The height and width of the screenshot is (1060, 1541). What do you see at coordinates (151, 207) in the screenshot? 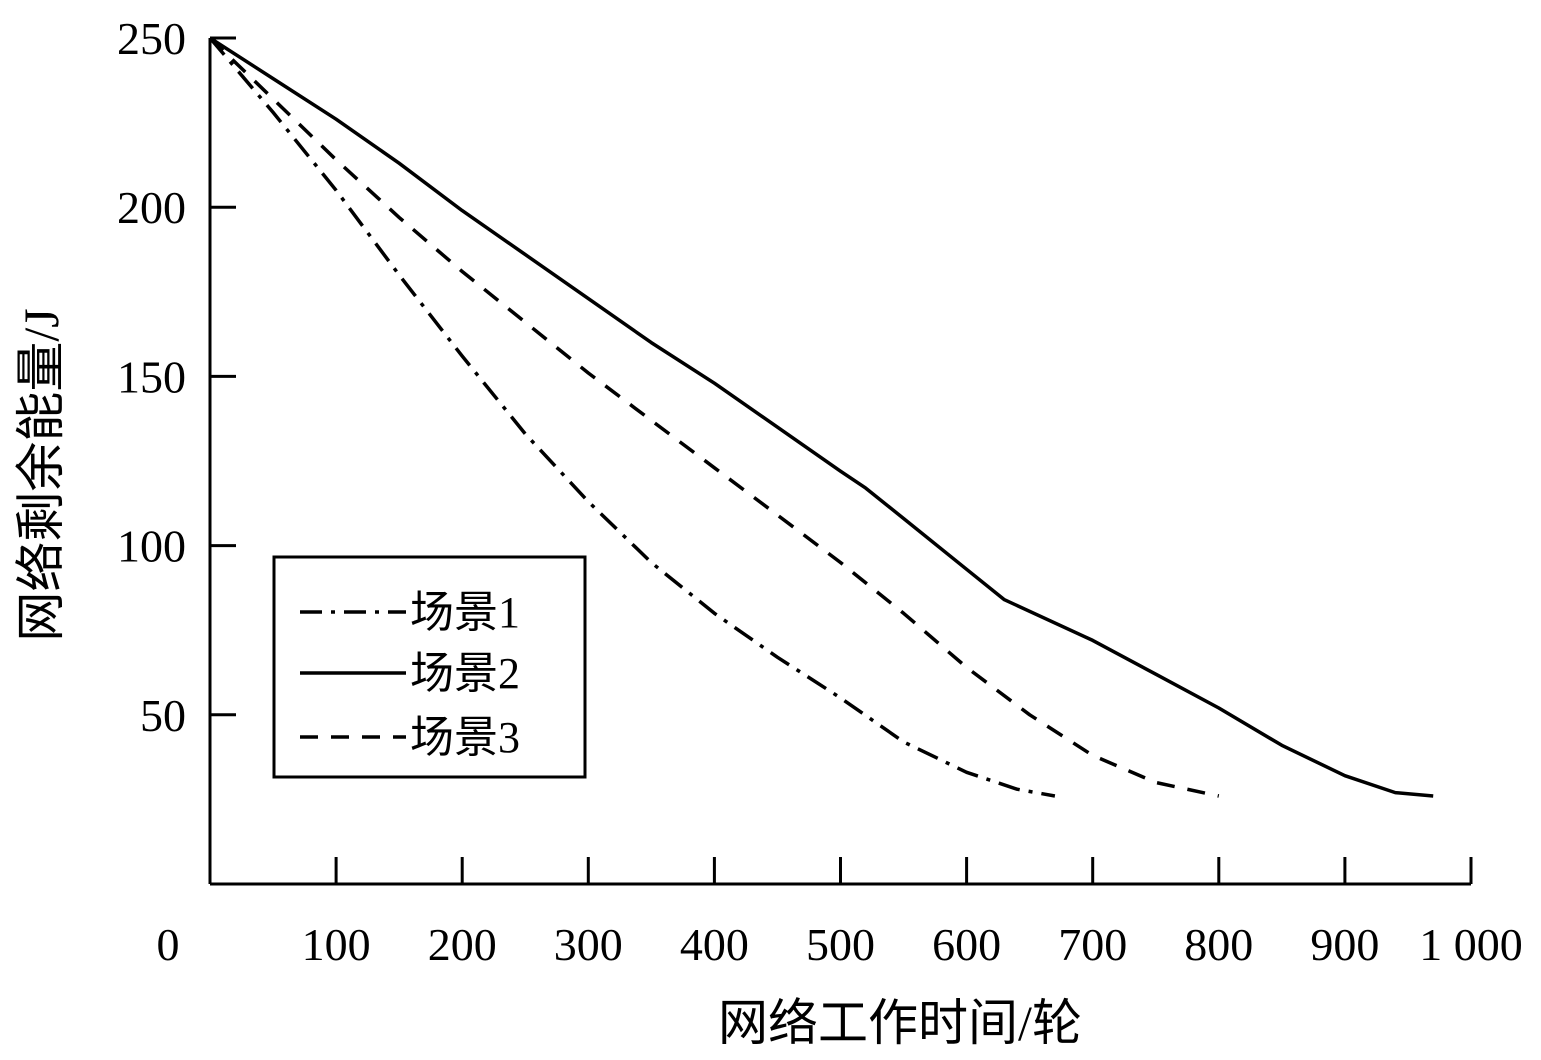
I see `y-tick-label: 200` at bounding box center [151, 207].